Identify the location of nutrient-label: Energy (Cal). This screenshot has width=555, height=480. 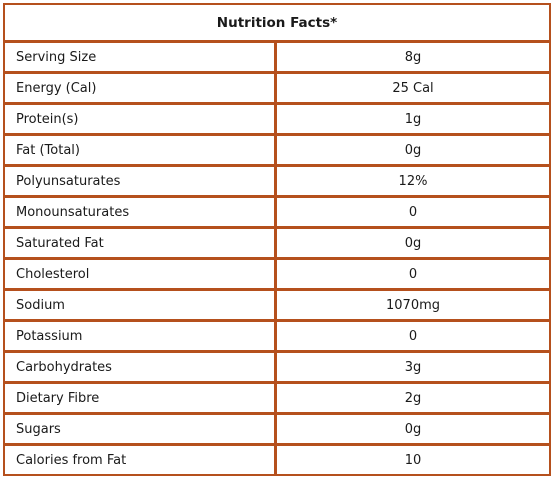
(141, 86).